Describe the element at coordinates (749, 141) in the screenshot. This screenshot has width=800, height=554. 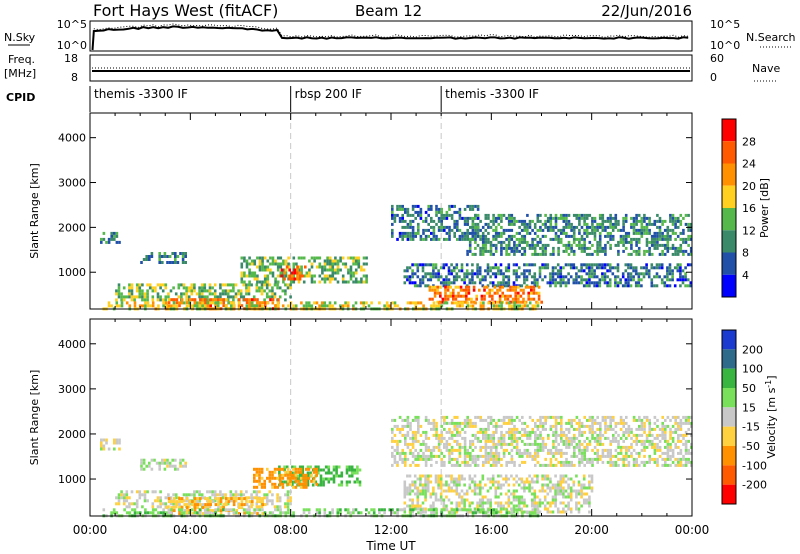
I see `colorbar-tick-label: 28` at that location.